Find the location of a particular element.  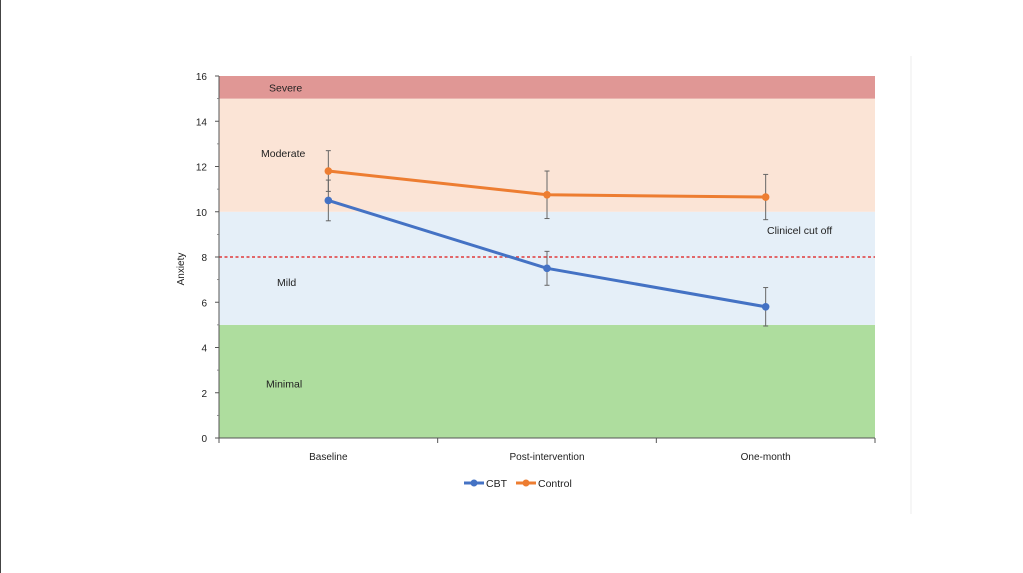

y-tick-label: 4 is located at coordinates (204, 349).